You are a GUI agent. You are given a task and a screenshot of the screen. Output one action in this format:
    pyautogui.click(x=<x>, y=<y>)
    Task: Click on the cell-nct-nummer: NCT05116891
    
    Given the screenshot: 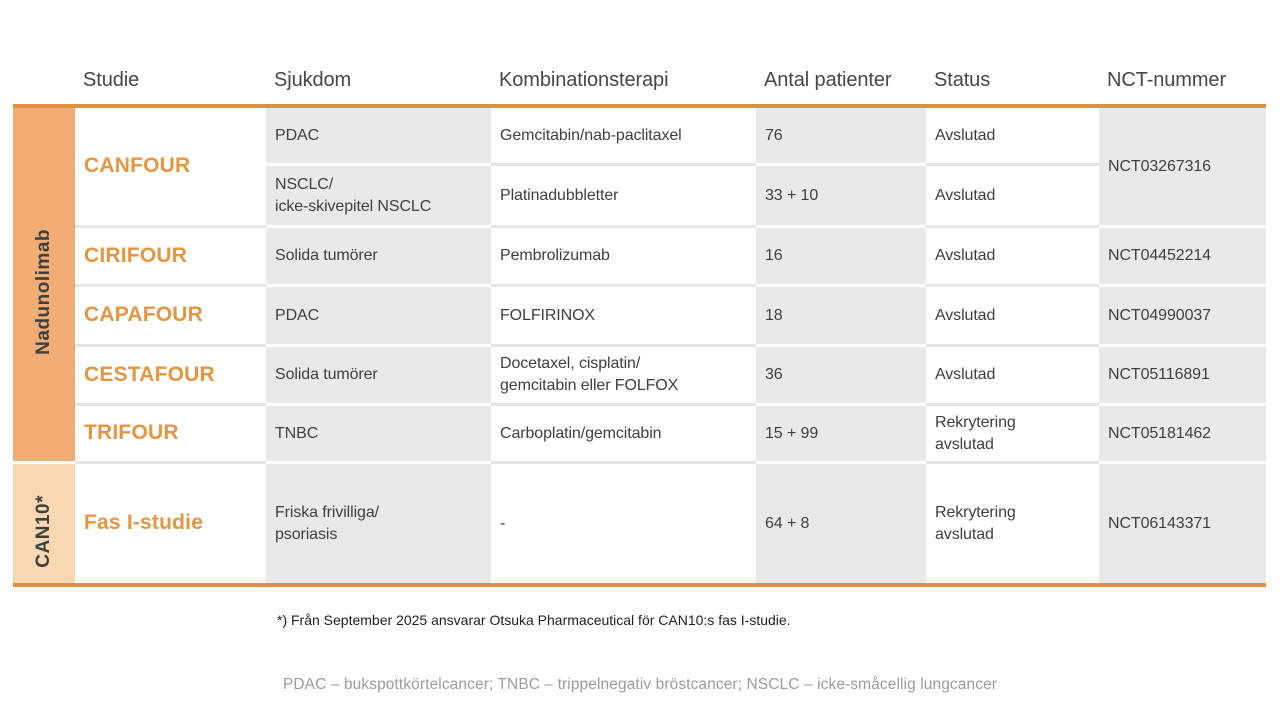 What is the action you would take?
    pyautogui.click(x=1182, y=376)
    